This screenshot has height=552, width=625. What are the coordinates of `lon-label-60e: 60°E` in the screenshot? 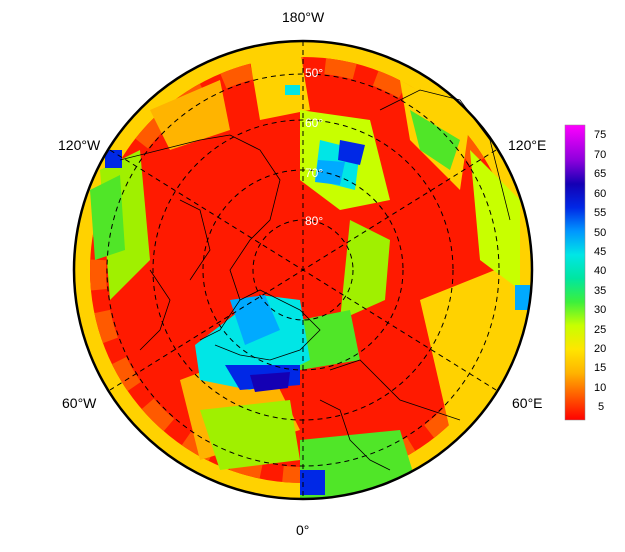 It's located at (527, 403).